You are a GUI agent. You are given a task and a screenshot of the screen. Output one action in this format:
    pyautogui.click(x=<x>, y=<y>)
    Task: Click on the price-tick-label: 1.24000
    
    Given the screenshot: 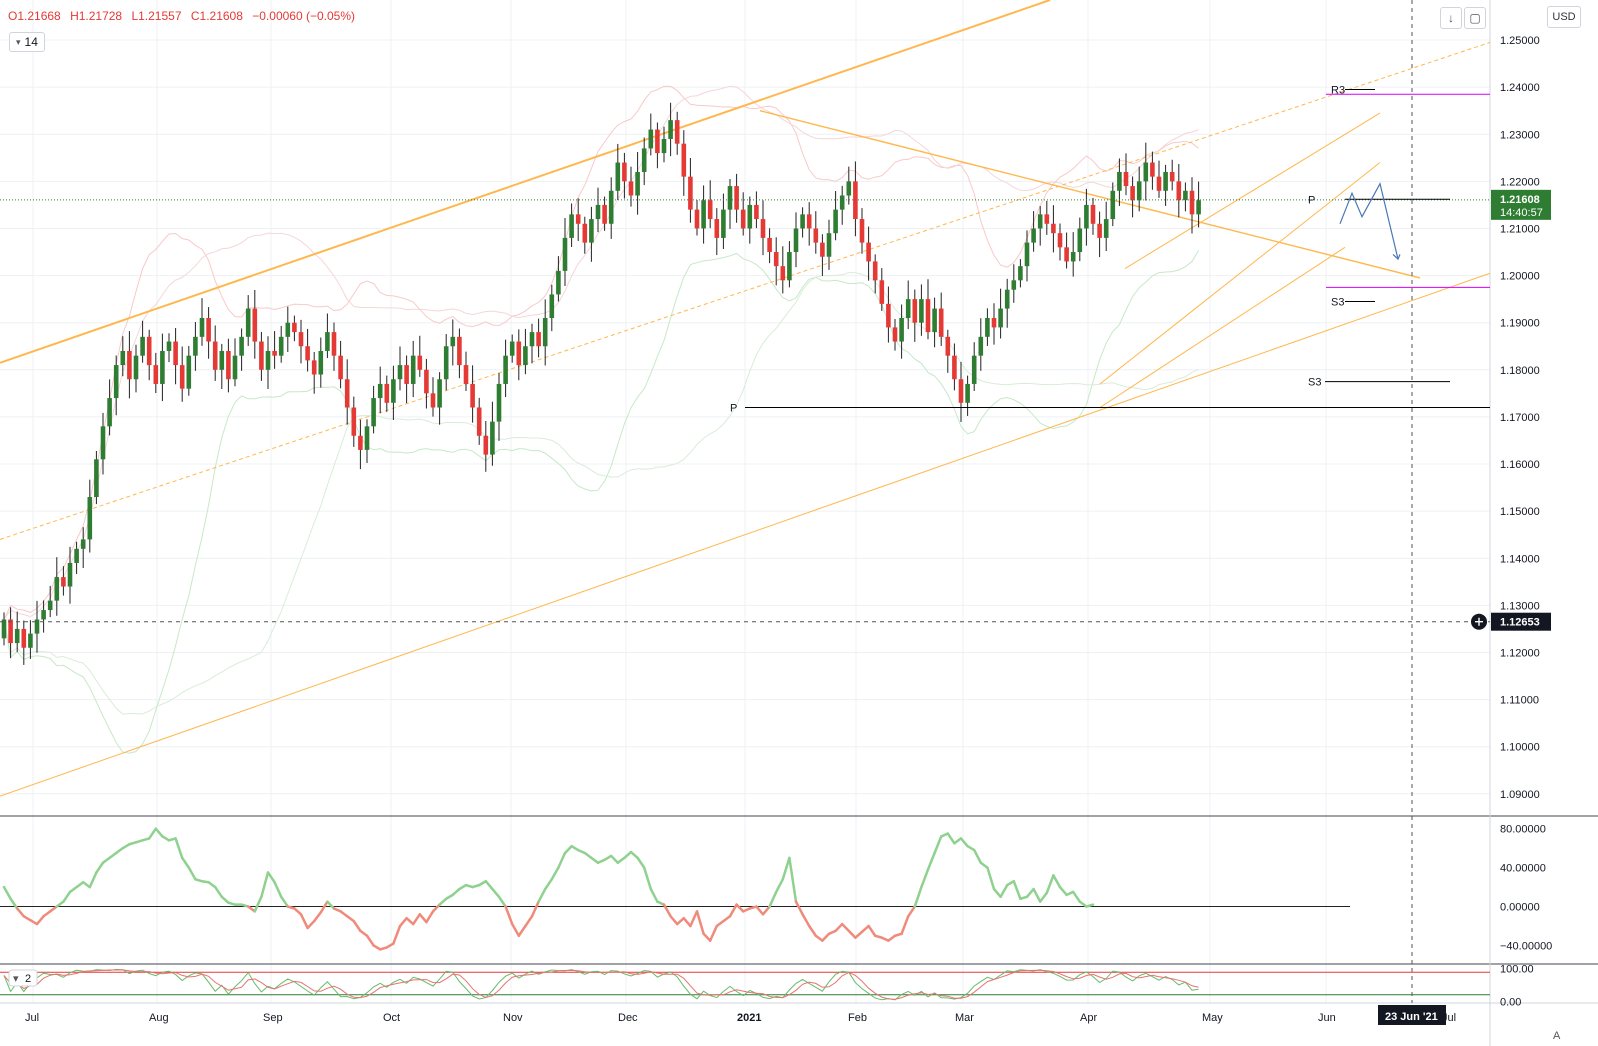 What is the action you would take?
    pyautogui.click(x=1520, y=88)
    